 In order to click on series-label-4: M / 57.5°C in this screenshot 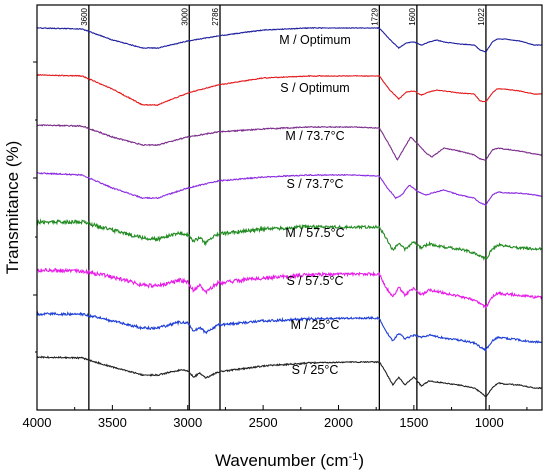, I will do `click(314, 233)`.